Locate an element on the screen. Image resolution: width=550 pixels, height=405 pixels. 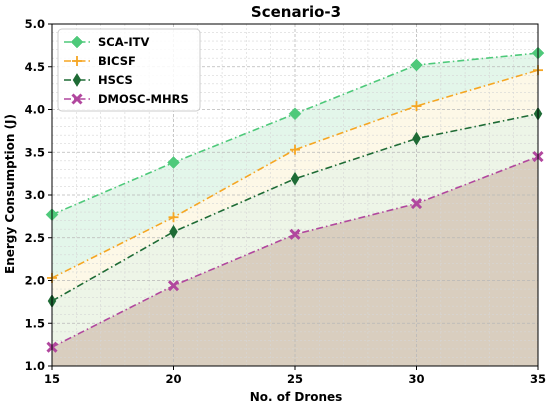
legend-entry: SCA-ITV is located at coordinates (107, 42).